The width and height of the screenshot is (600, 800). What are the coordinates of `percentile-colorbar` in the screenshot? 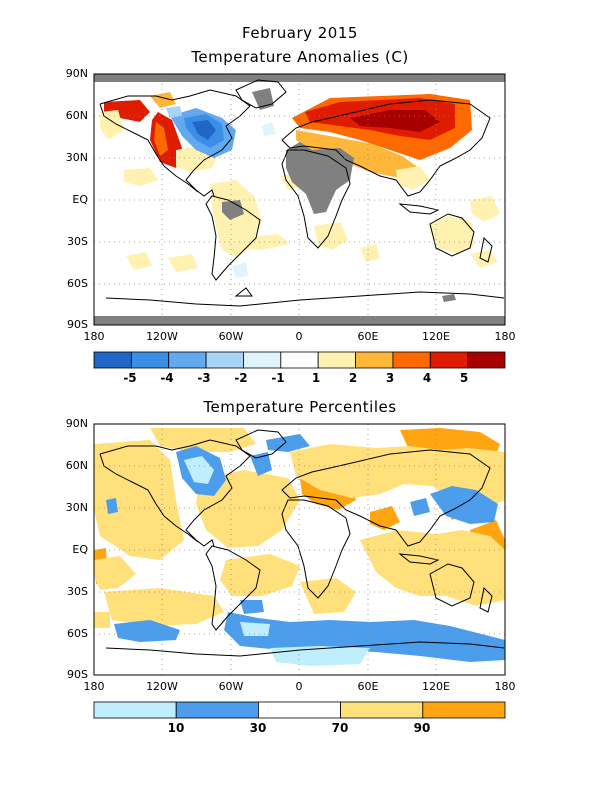 It's located at (299, 710).